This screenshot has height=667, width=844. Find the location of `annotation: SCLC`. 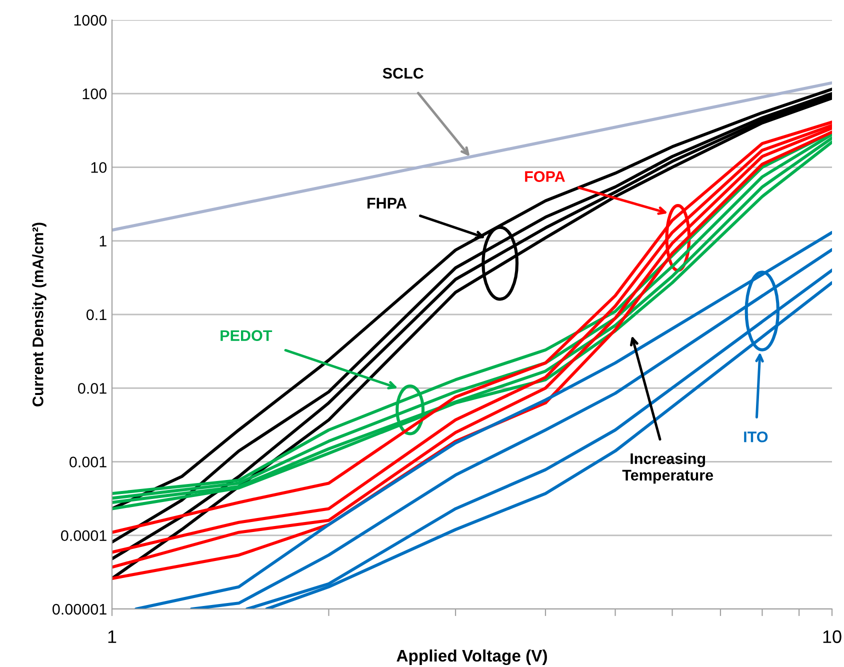

annotation: SCLC is located at coordinates (403, 73).